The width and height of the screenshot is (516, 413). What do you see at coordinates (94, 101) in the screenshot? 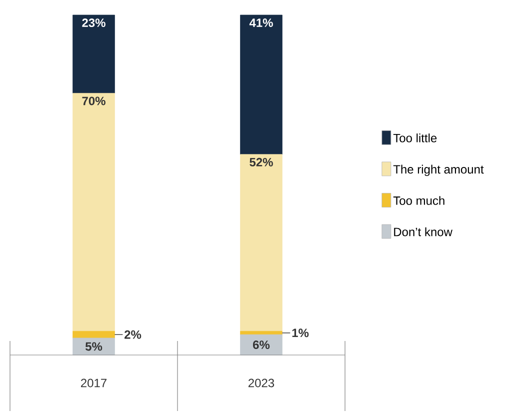
I see `data-label: 70%` at bounding box center [94, 101].